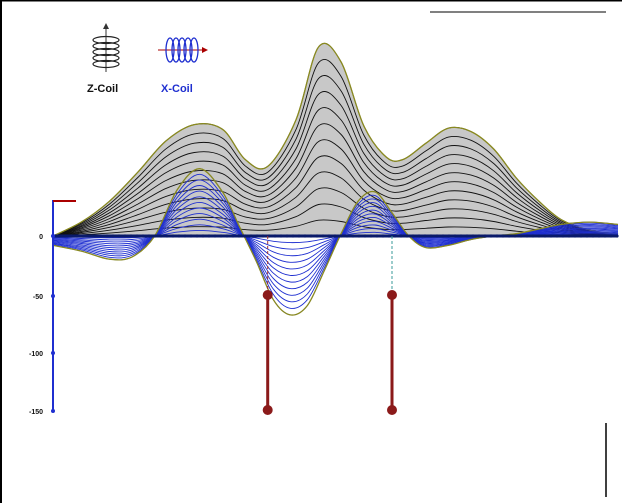  I want to click on legend: Z-Coil X-Coil, so click(147, 59).